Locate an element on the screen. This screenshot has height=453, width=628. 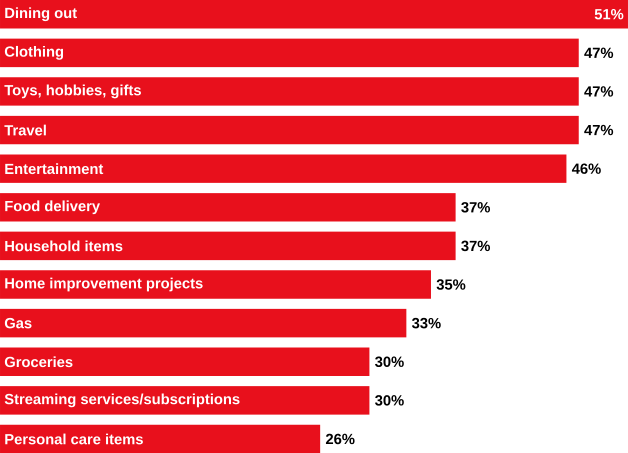
data-label: 33% is located at coordinates (426, 323).